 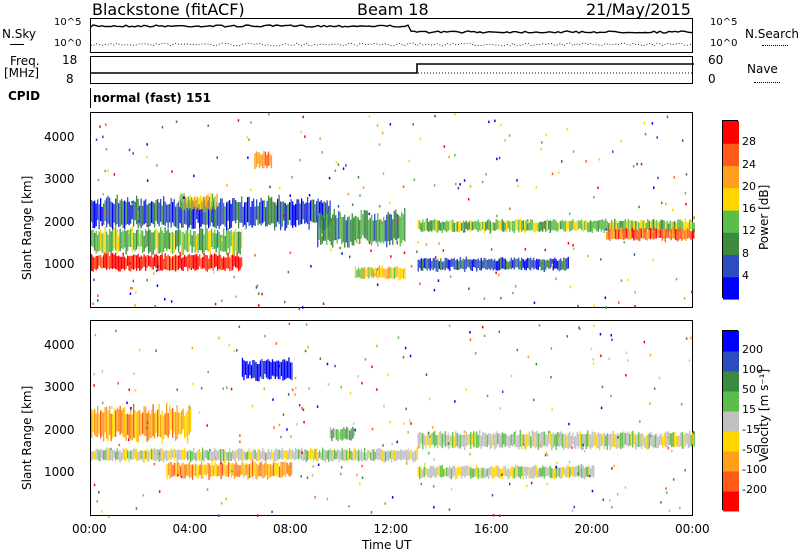 What do you see at coordinates (724, 22) in the screenshot?
I see `noise-right-tick-top: 10^5` at bounding box center [724, 22].